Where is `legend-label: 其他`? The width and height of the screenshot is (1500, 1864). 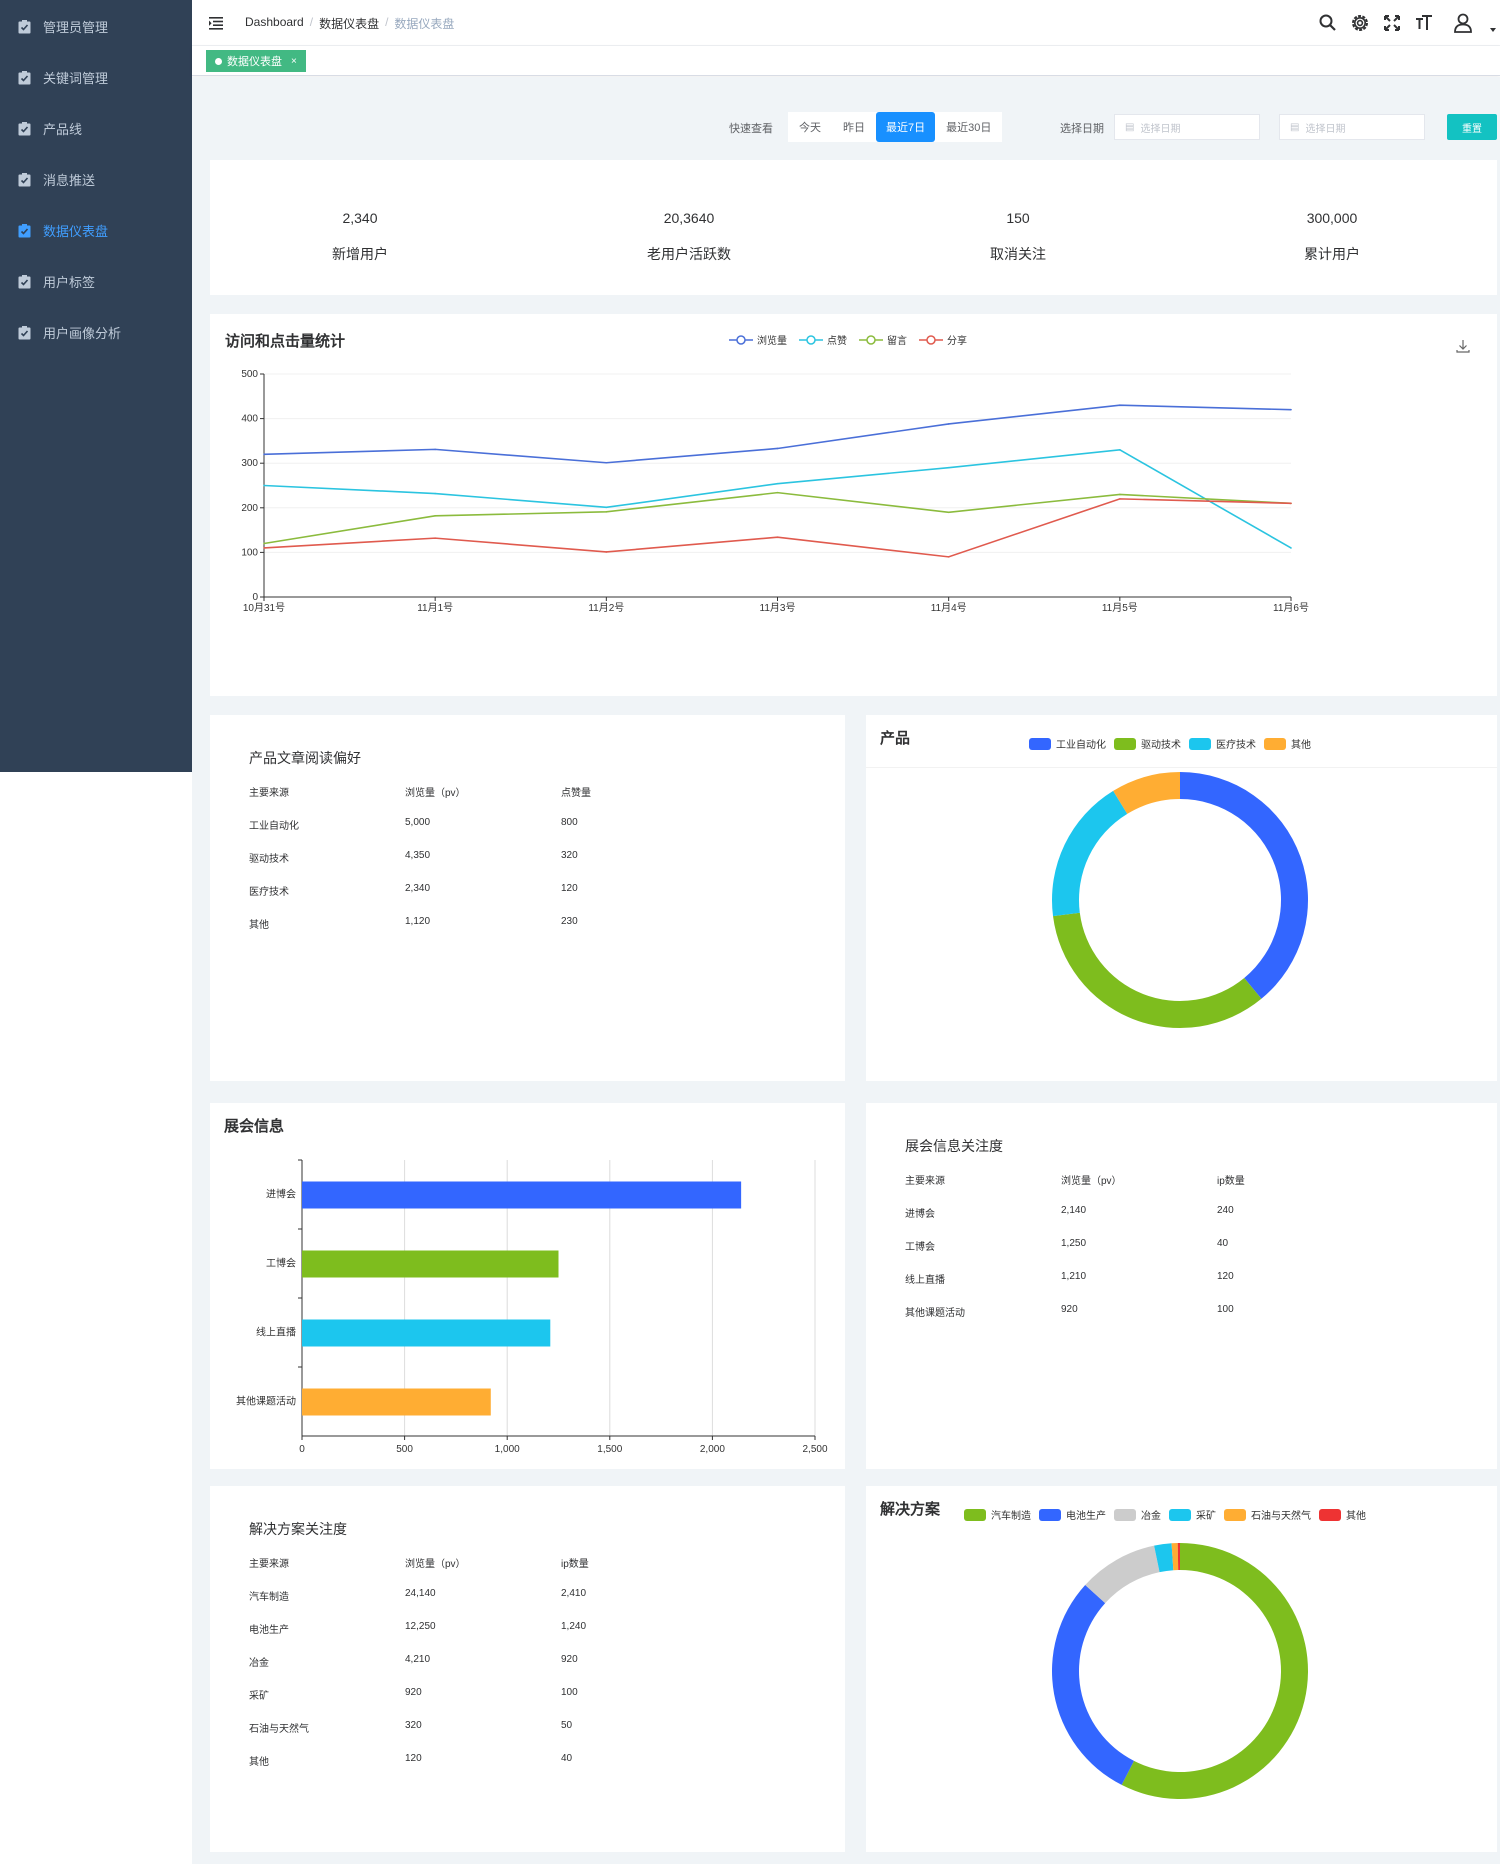
legend-label: 其他 is located at coordinates (1356, 1516).